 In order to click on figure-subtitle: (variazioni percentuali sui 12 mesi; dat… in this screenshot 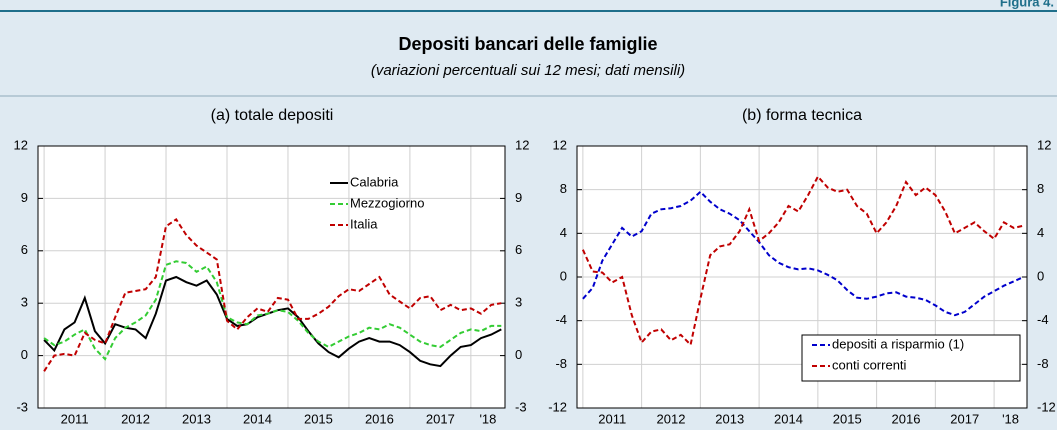, I will do `click(528, 70)`.